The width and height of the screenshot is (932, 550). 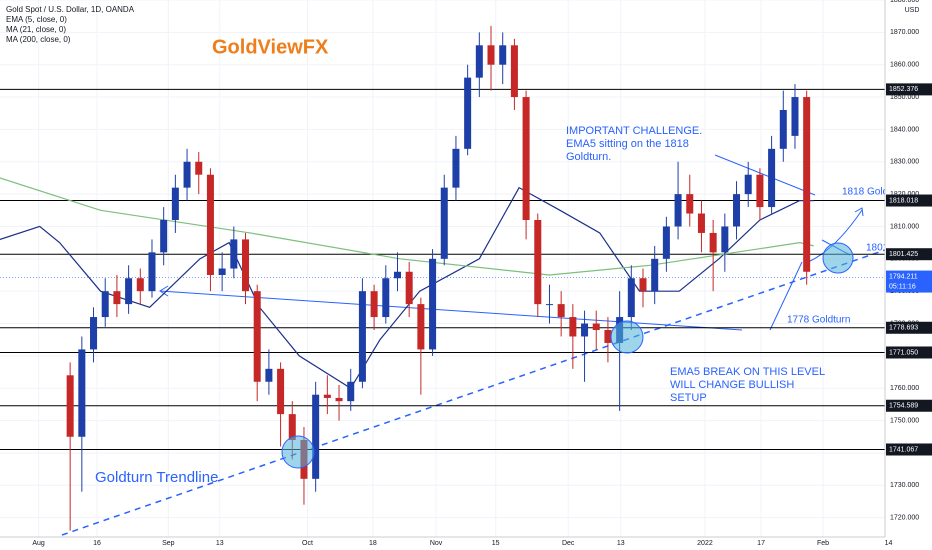 What do you see at coordinates (909, 281) in the screenshot?
I see `last-price-tag` at bounding box center [909, 281].